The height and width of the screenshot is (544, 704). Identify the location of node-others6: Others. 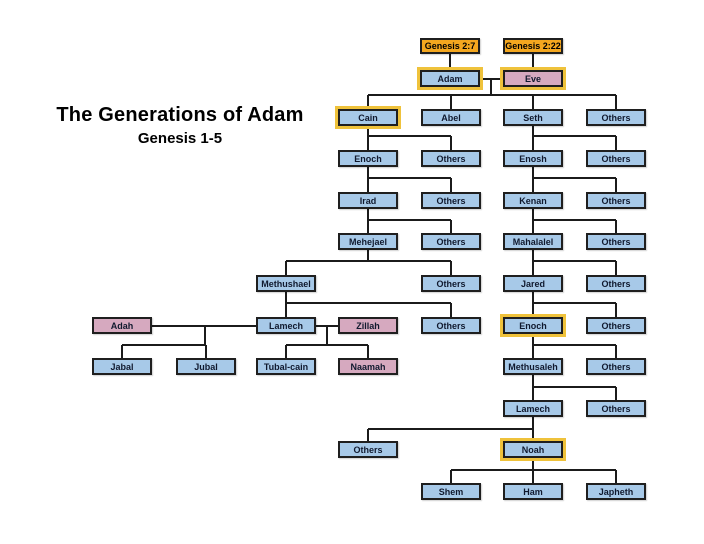
(451, 241).